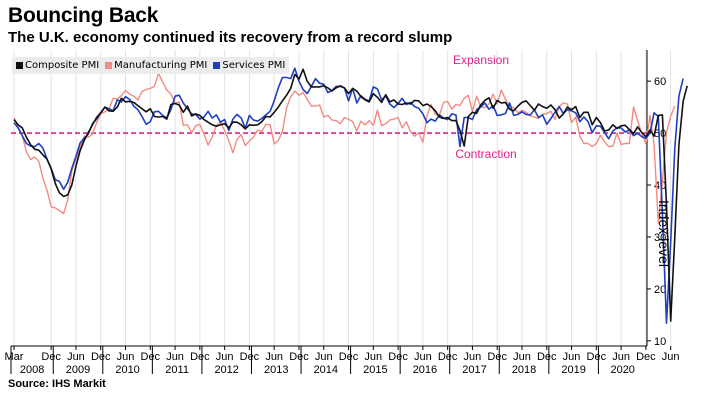 The height and width of the screenshot is (404, 705). What do you see at coordinates (660, 342) in the screenshot?
I see `y-tick-label: 10` at bounding box center [660, 342].